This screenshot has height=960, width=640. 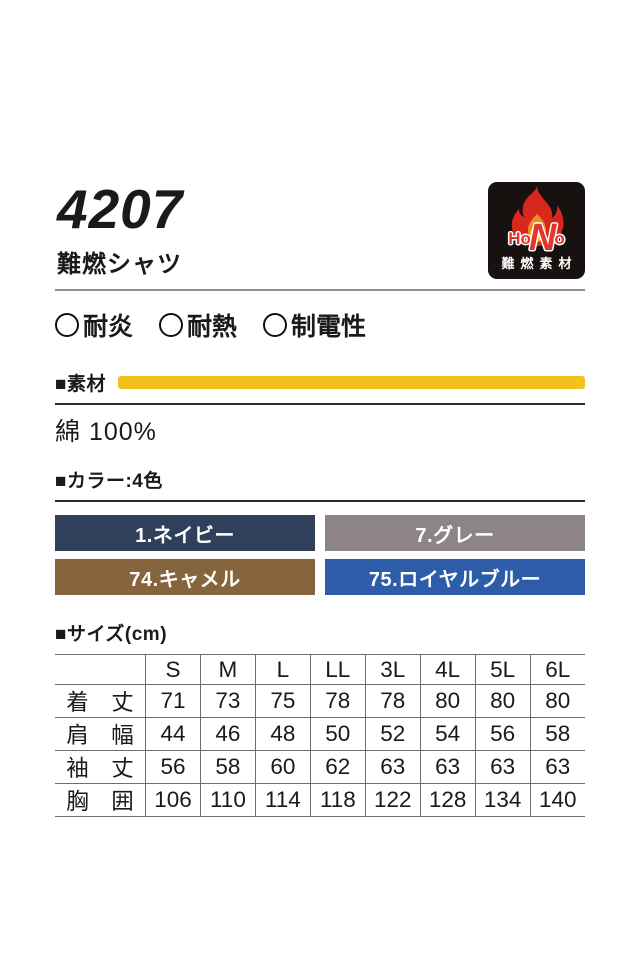 What do you see at coordinates (185, 533) in the screenshot?
I see `color-swatch-navy: 1.ネイビー` at bounding box center [185, 533].